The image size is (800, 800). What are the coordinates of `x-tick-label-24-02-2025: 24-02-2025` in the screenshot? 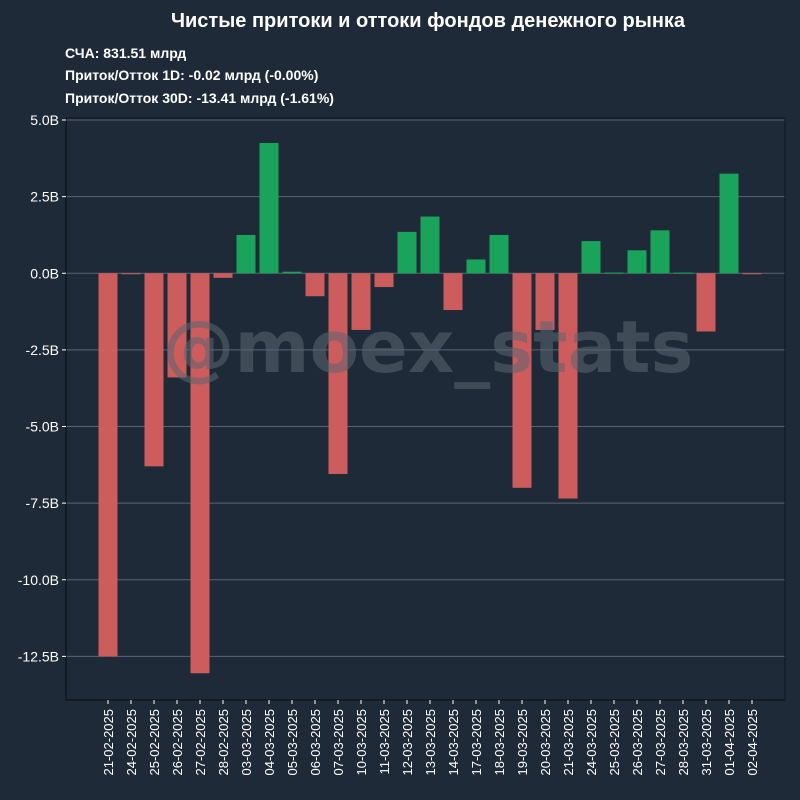 It's located at (131, 742).